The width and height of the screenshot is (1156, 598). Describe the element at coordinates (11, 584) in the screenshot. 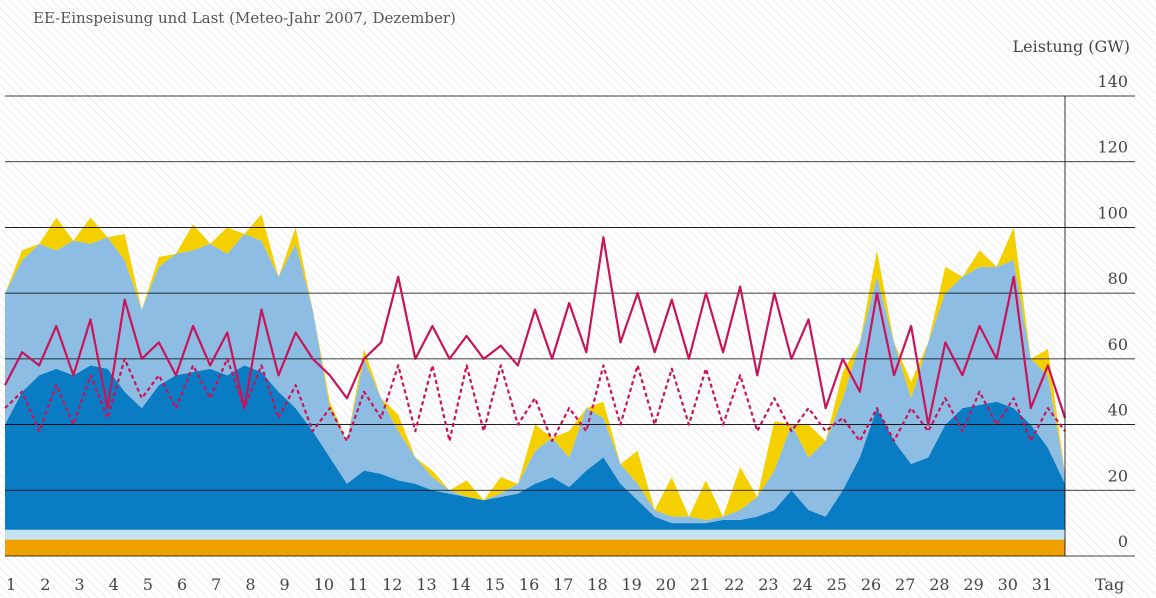

I see `x-tick-label: 1` at that location.